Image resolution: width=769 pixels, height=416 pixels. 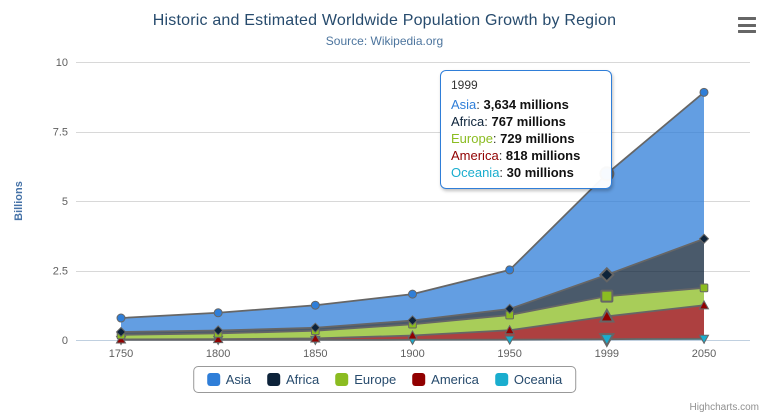 I want to click on y-axis-labels: 0 2.5 5 7.5 10, so click(x=60, y=202).